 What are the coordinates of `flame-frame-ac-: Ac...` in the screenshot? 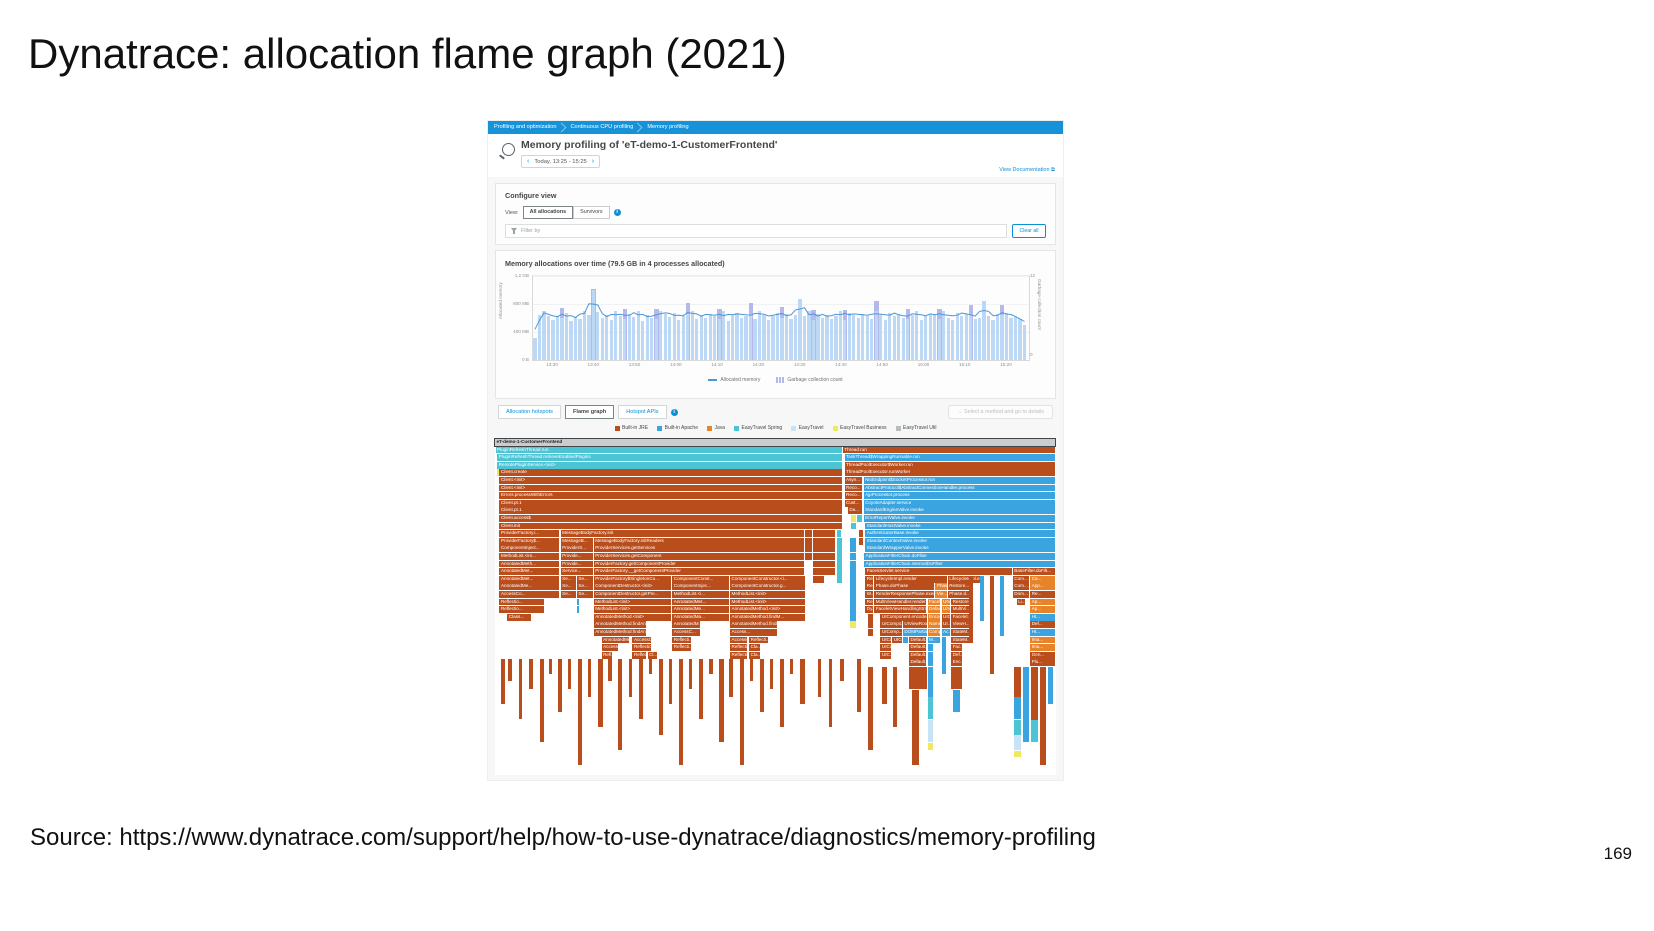 It's located at (945, 632).